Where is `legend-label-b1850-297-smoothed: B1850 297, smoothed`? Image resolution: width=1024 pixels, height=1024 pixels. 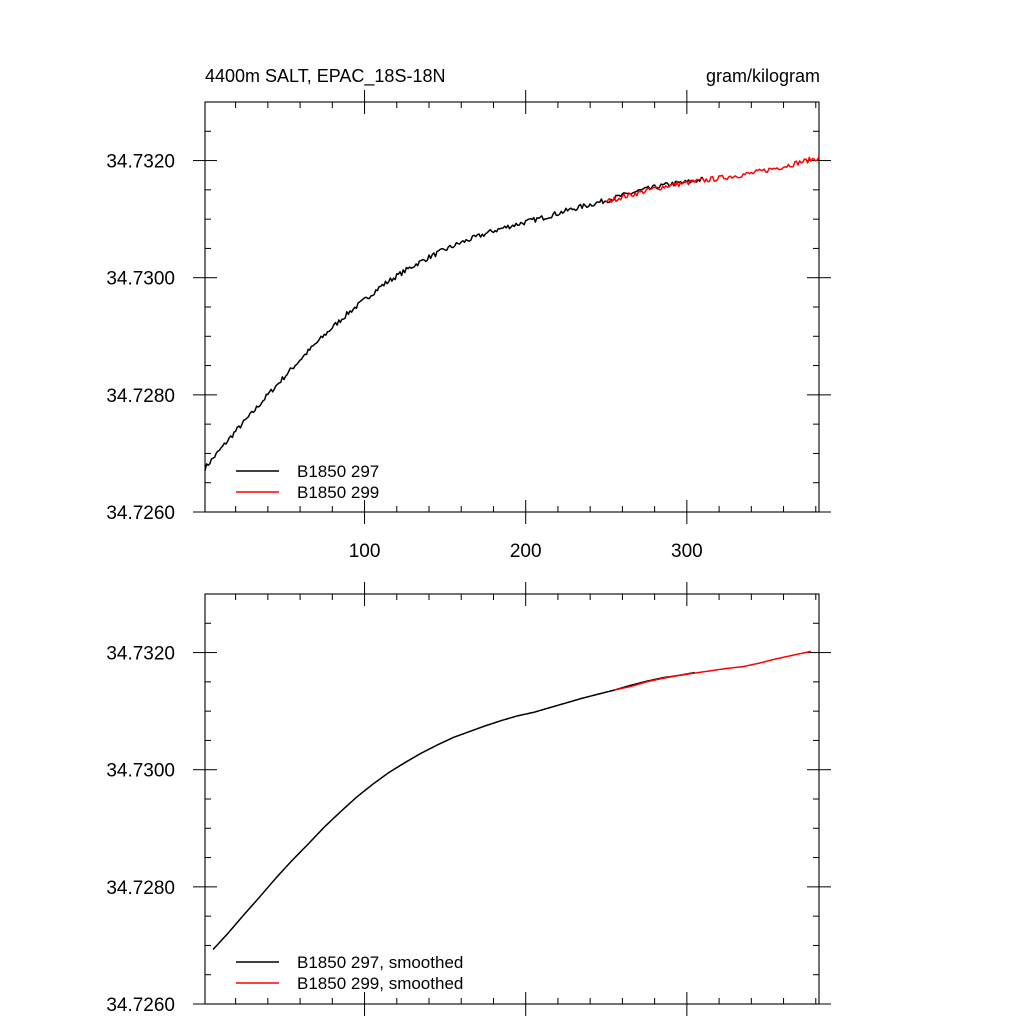
legend-label-b1850-297-smoothed: B1850 297, smoothed is located at coordinates (380, 962).